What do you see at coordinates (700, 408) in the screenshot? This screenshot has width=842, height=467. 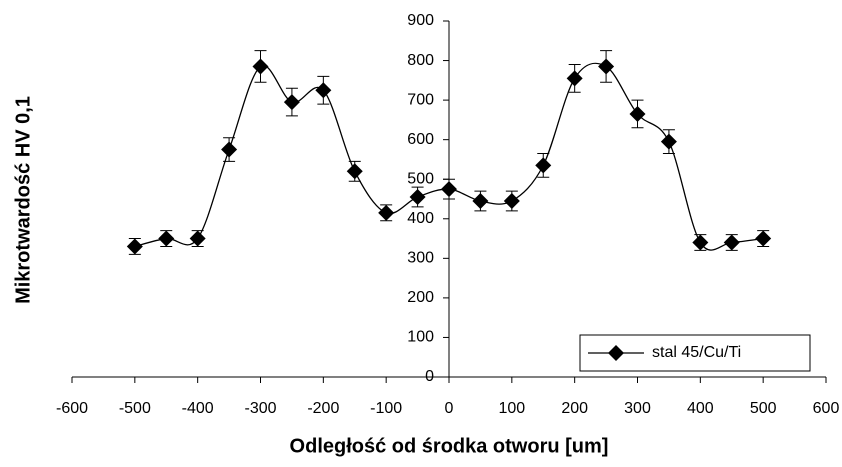 I see `x-tick-label: 400` at bounding box center [700, 408].